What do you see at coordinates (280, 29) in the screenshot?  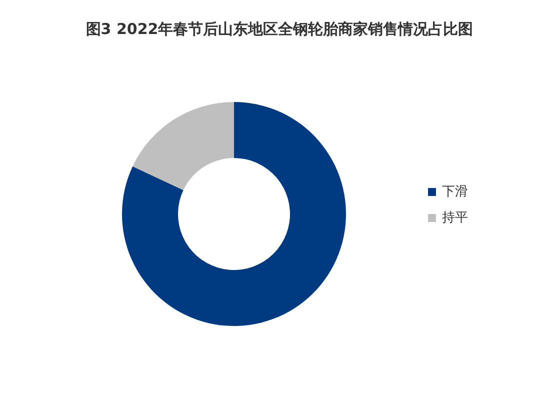 I see `chart-title: 图3 2022年春节后山东地区全钢轮胎商家销售情况占比图` at bounding box center [280, 29].